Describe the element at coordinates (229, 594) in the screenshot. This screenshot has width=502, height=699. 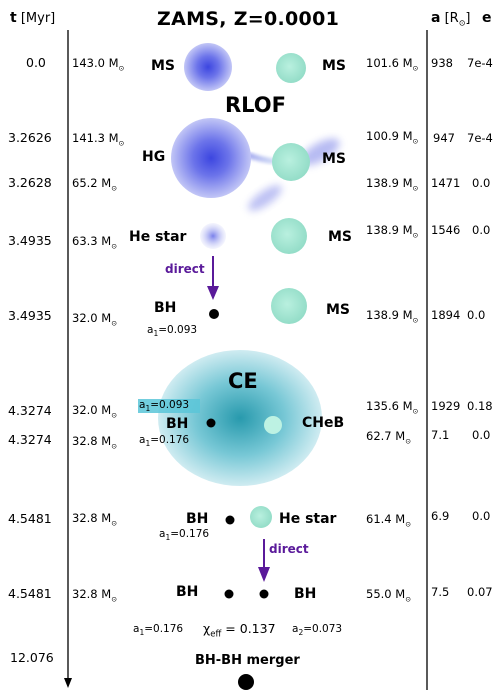
I see `black-hole-primary-final` at that location.